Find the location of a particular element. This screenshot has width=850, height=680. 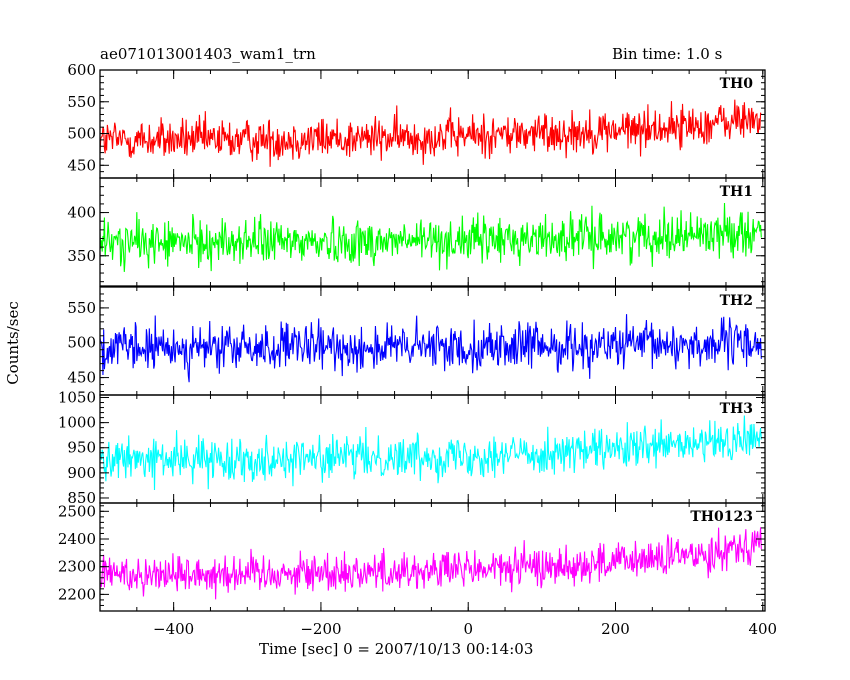

series-th3 is located at coordinates (431, 452).